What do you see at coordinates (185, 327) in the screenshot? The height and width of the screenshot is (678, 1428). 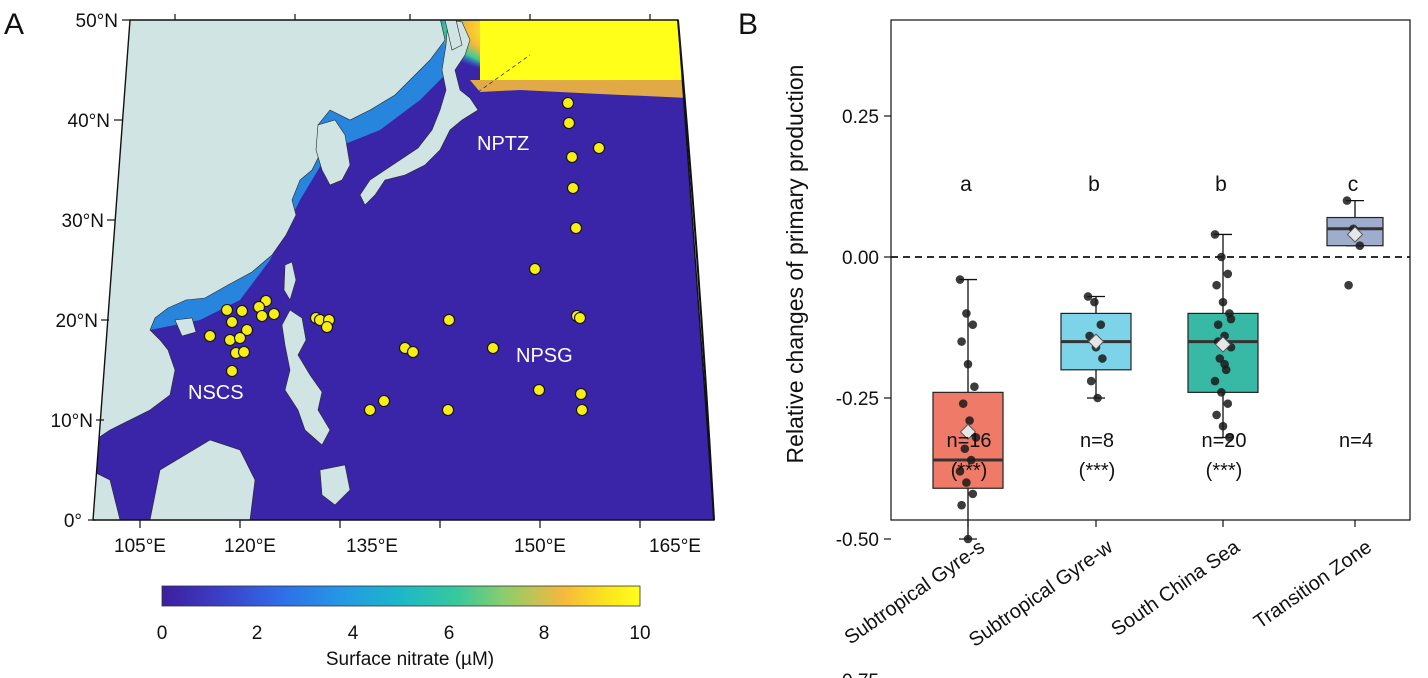 I see `land-hainan` at bounding box center [185, 327].